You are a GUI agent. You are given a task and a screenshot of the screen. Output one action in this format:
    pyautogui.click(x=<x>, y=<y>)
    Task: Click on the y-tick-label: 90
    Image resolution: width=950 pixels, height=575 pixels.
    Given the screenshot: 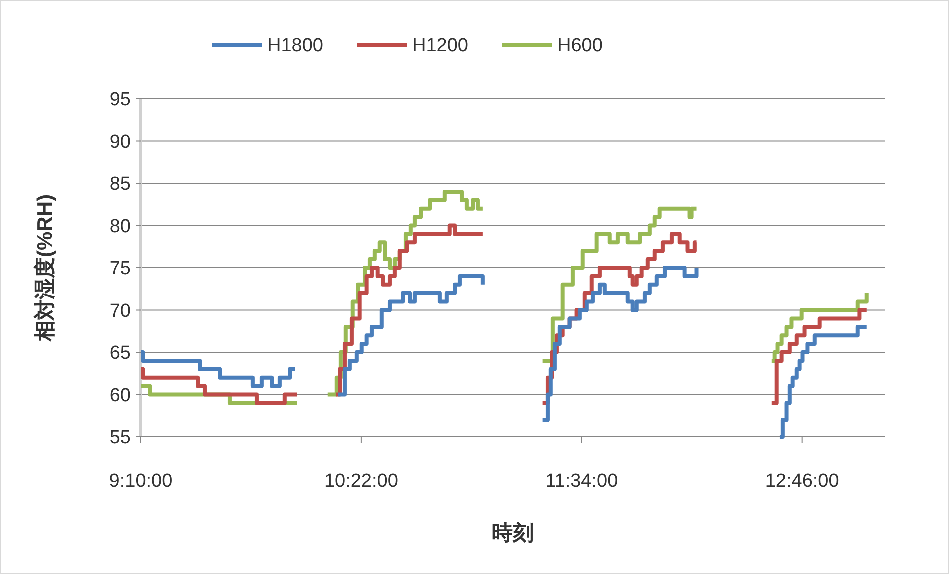 What is the action you would take?
    pyautogui.click(x=120, y=142)
    